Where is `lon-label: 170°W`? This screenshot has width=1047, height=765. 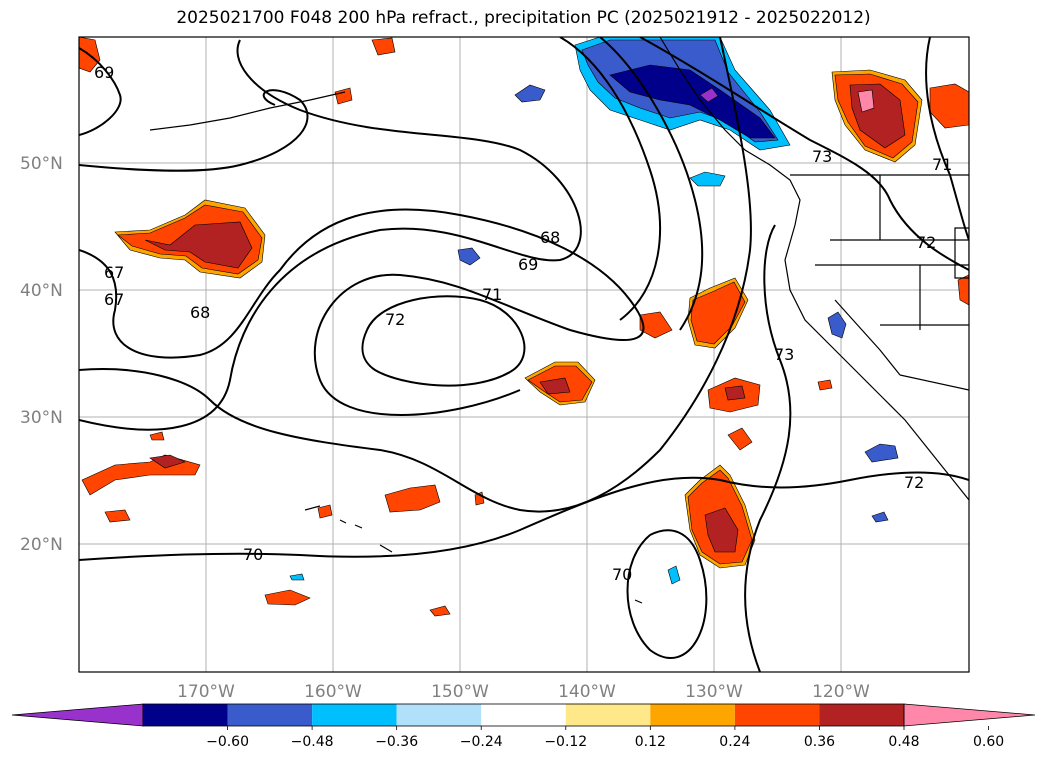
lon-label: 170°W is located at coordinates (206, 692).